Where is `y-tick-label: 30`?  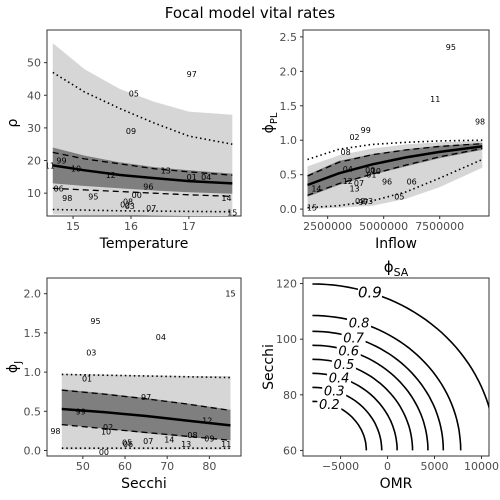
y-tick-label: 30 is located at coordinates (34, 128).